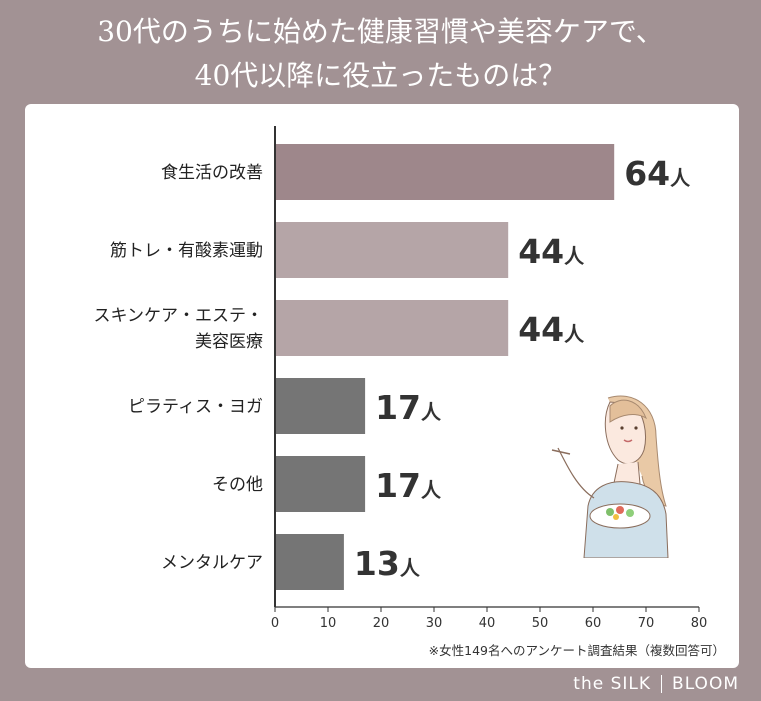 This screenshot has width=761, height=701. What do you see at coordinates (574, 334) in the screenshot?
I see `value-unit-2: 人` at bounding box center [574, 334].